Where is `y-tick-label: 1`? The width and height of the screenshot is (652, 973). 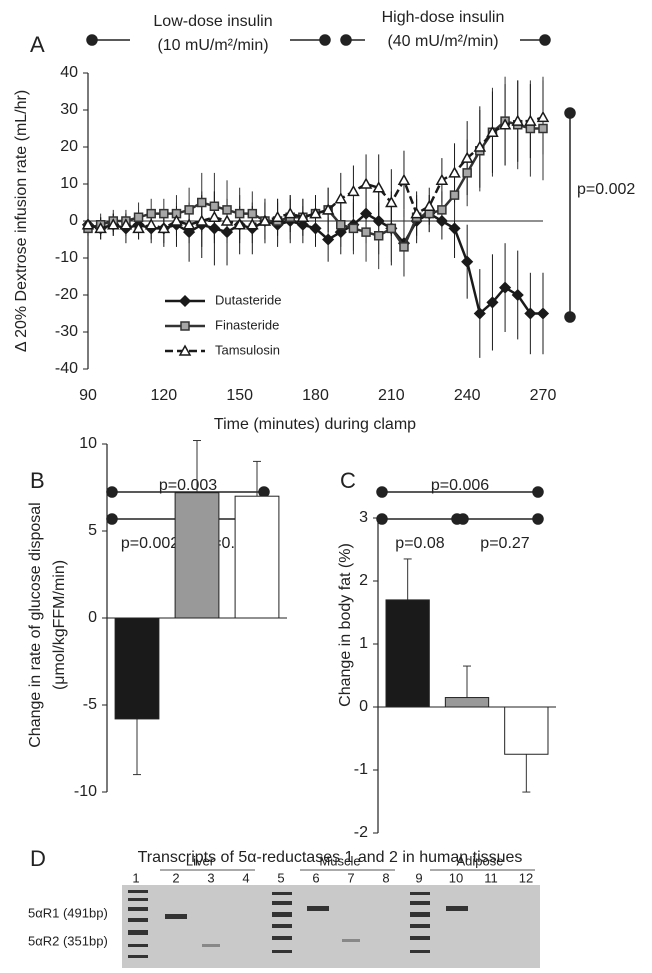
y-tick-label: 1 is located at coordinates (363, 643).